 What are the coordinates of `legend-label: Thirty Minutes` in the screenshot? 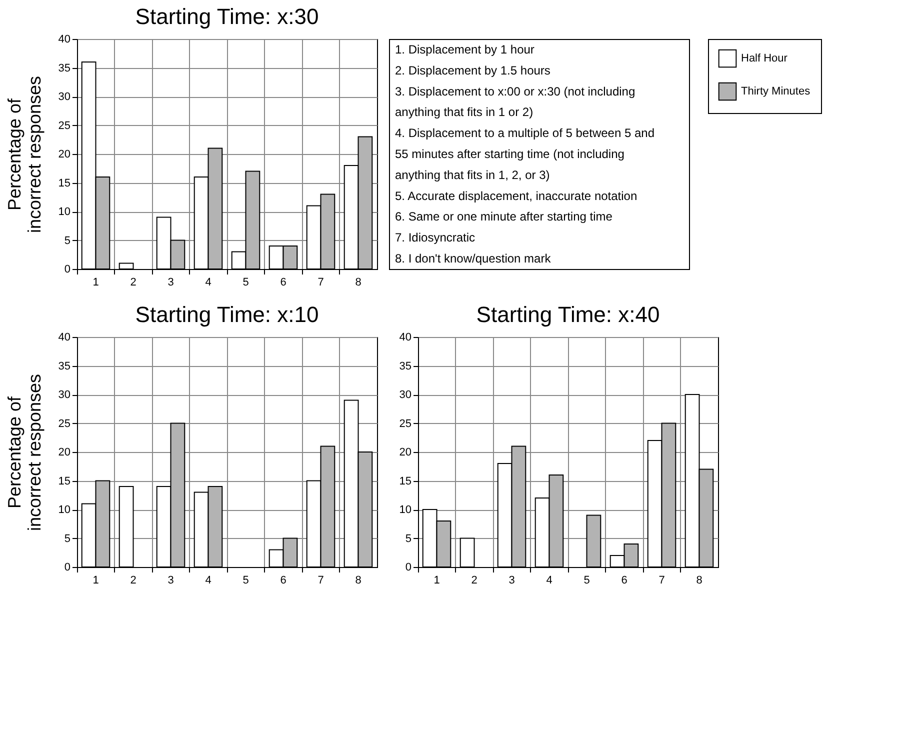 It's located at (776, 92).